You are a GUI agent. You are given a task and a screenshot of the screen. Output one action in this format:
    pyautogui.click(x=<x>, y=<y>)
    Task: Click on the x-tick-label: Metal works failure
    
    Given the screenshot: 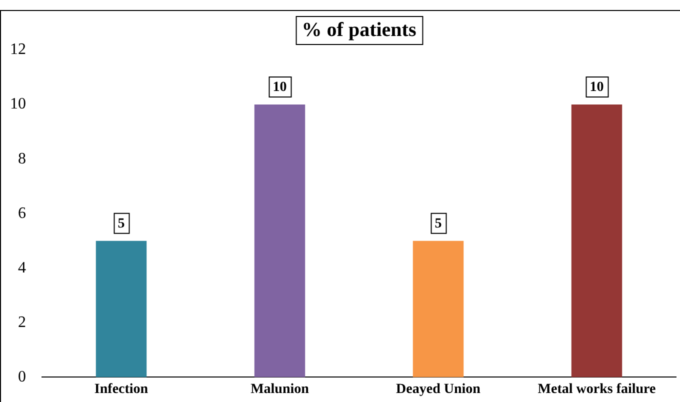 What is the action you would take?
    pyautogui.click(x=597, y=390)
    